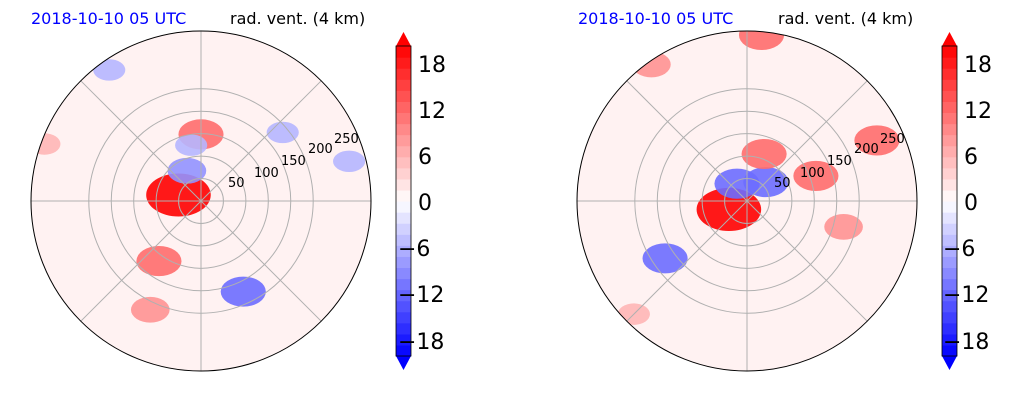 This screenshot has width=1028, height=401. I want to click on panel-1-radial-label-250: 250, so click(346, 139).